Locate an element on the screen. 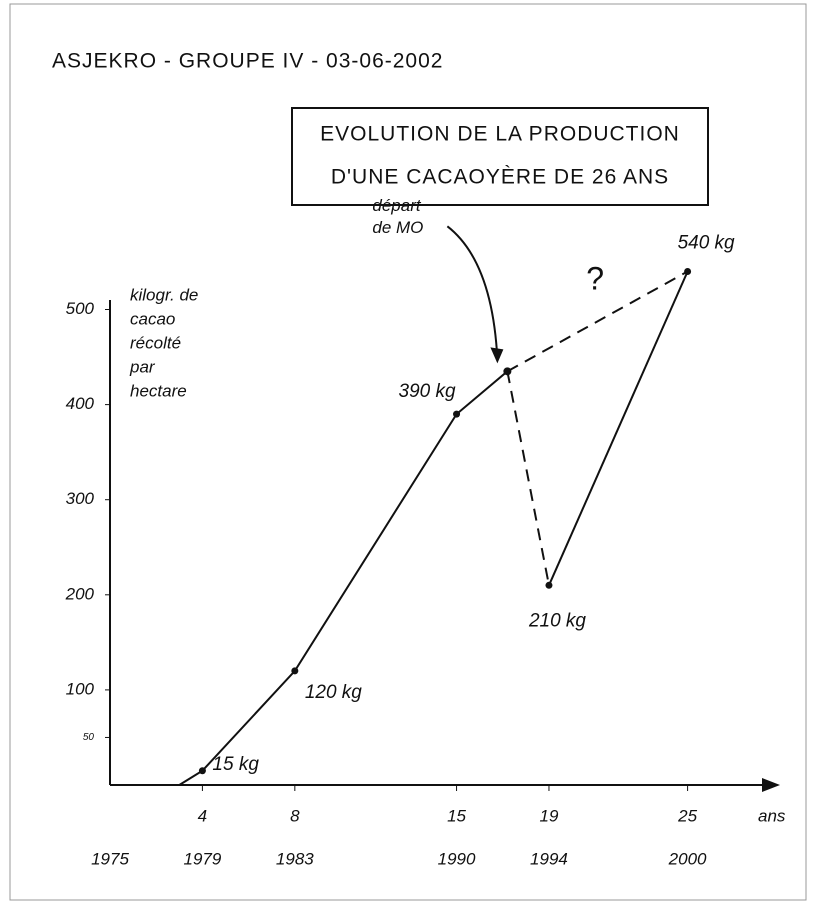 The image size is (816, 904). year-label: 1994 is located at coordinates (549, 858).